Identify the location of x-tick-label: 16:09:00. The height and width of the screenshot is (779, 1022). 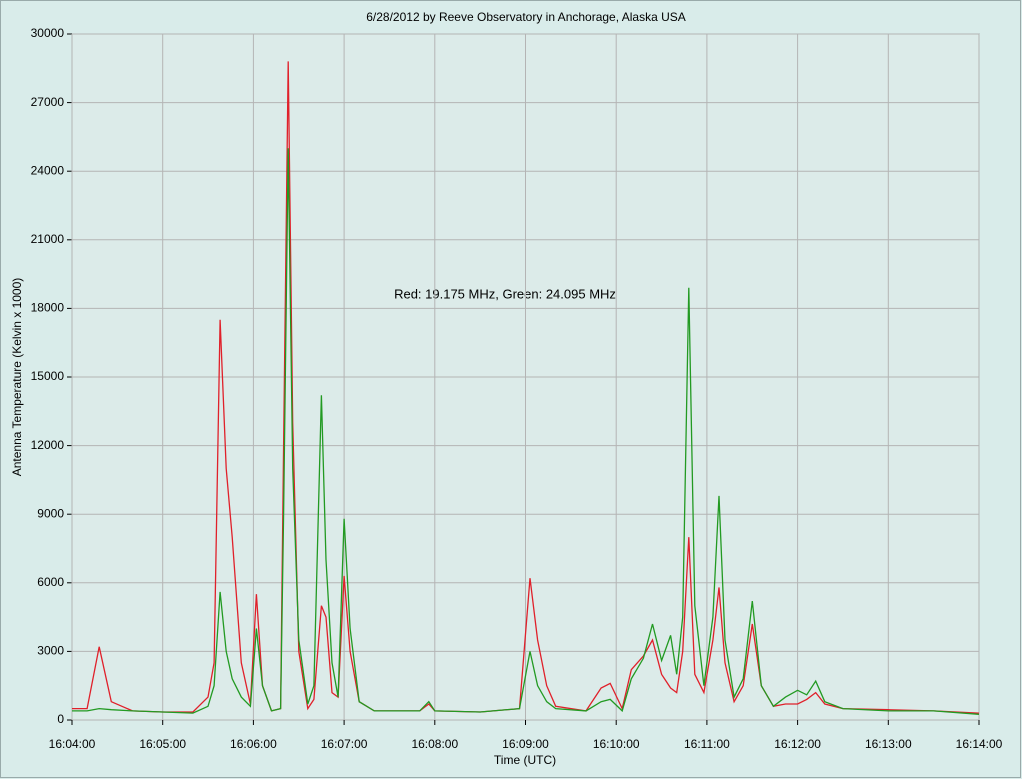
(525, 744).